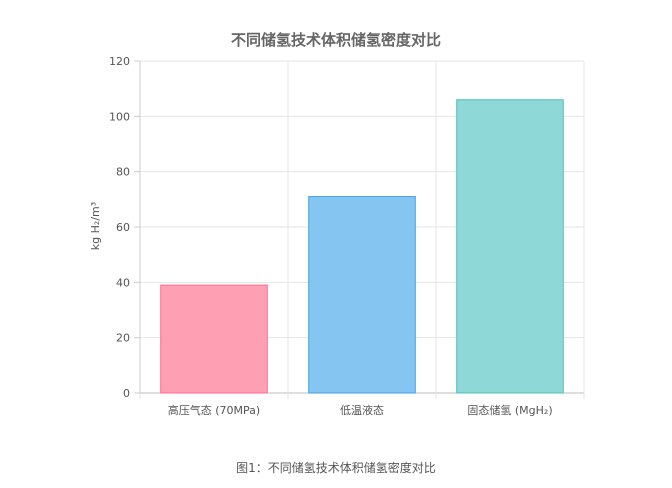 The height and width of the screenshot is (488, 672). What do you see at coordinates (214, 410) in the screenshot?
I see `x-category-label: 高压气态 (70MPa)` at bounding box center [214, 410].